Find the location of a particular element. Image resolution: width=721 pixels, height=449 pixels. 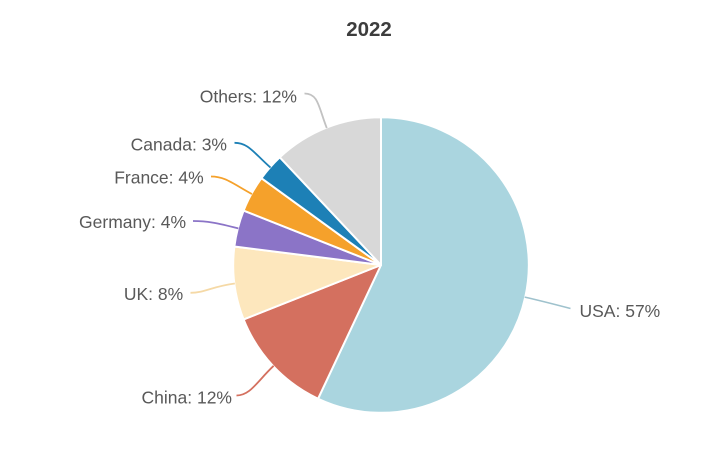

svg-text: USA: 57% is located at coordinates (620, 311).